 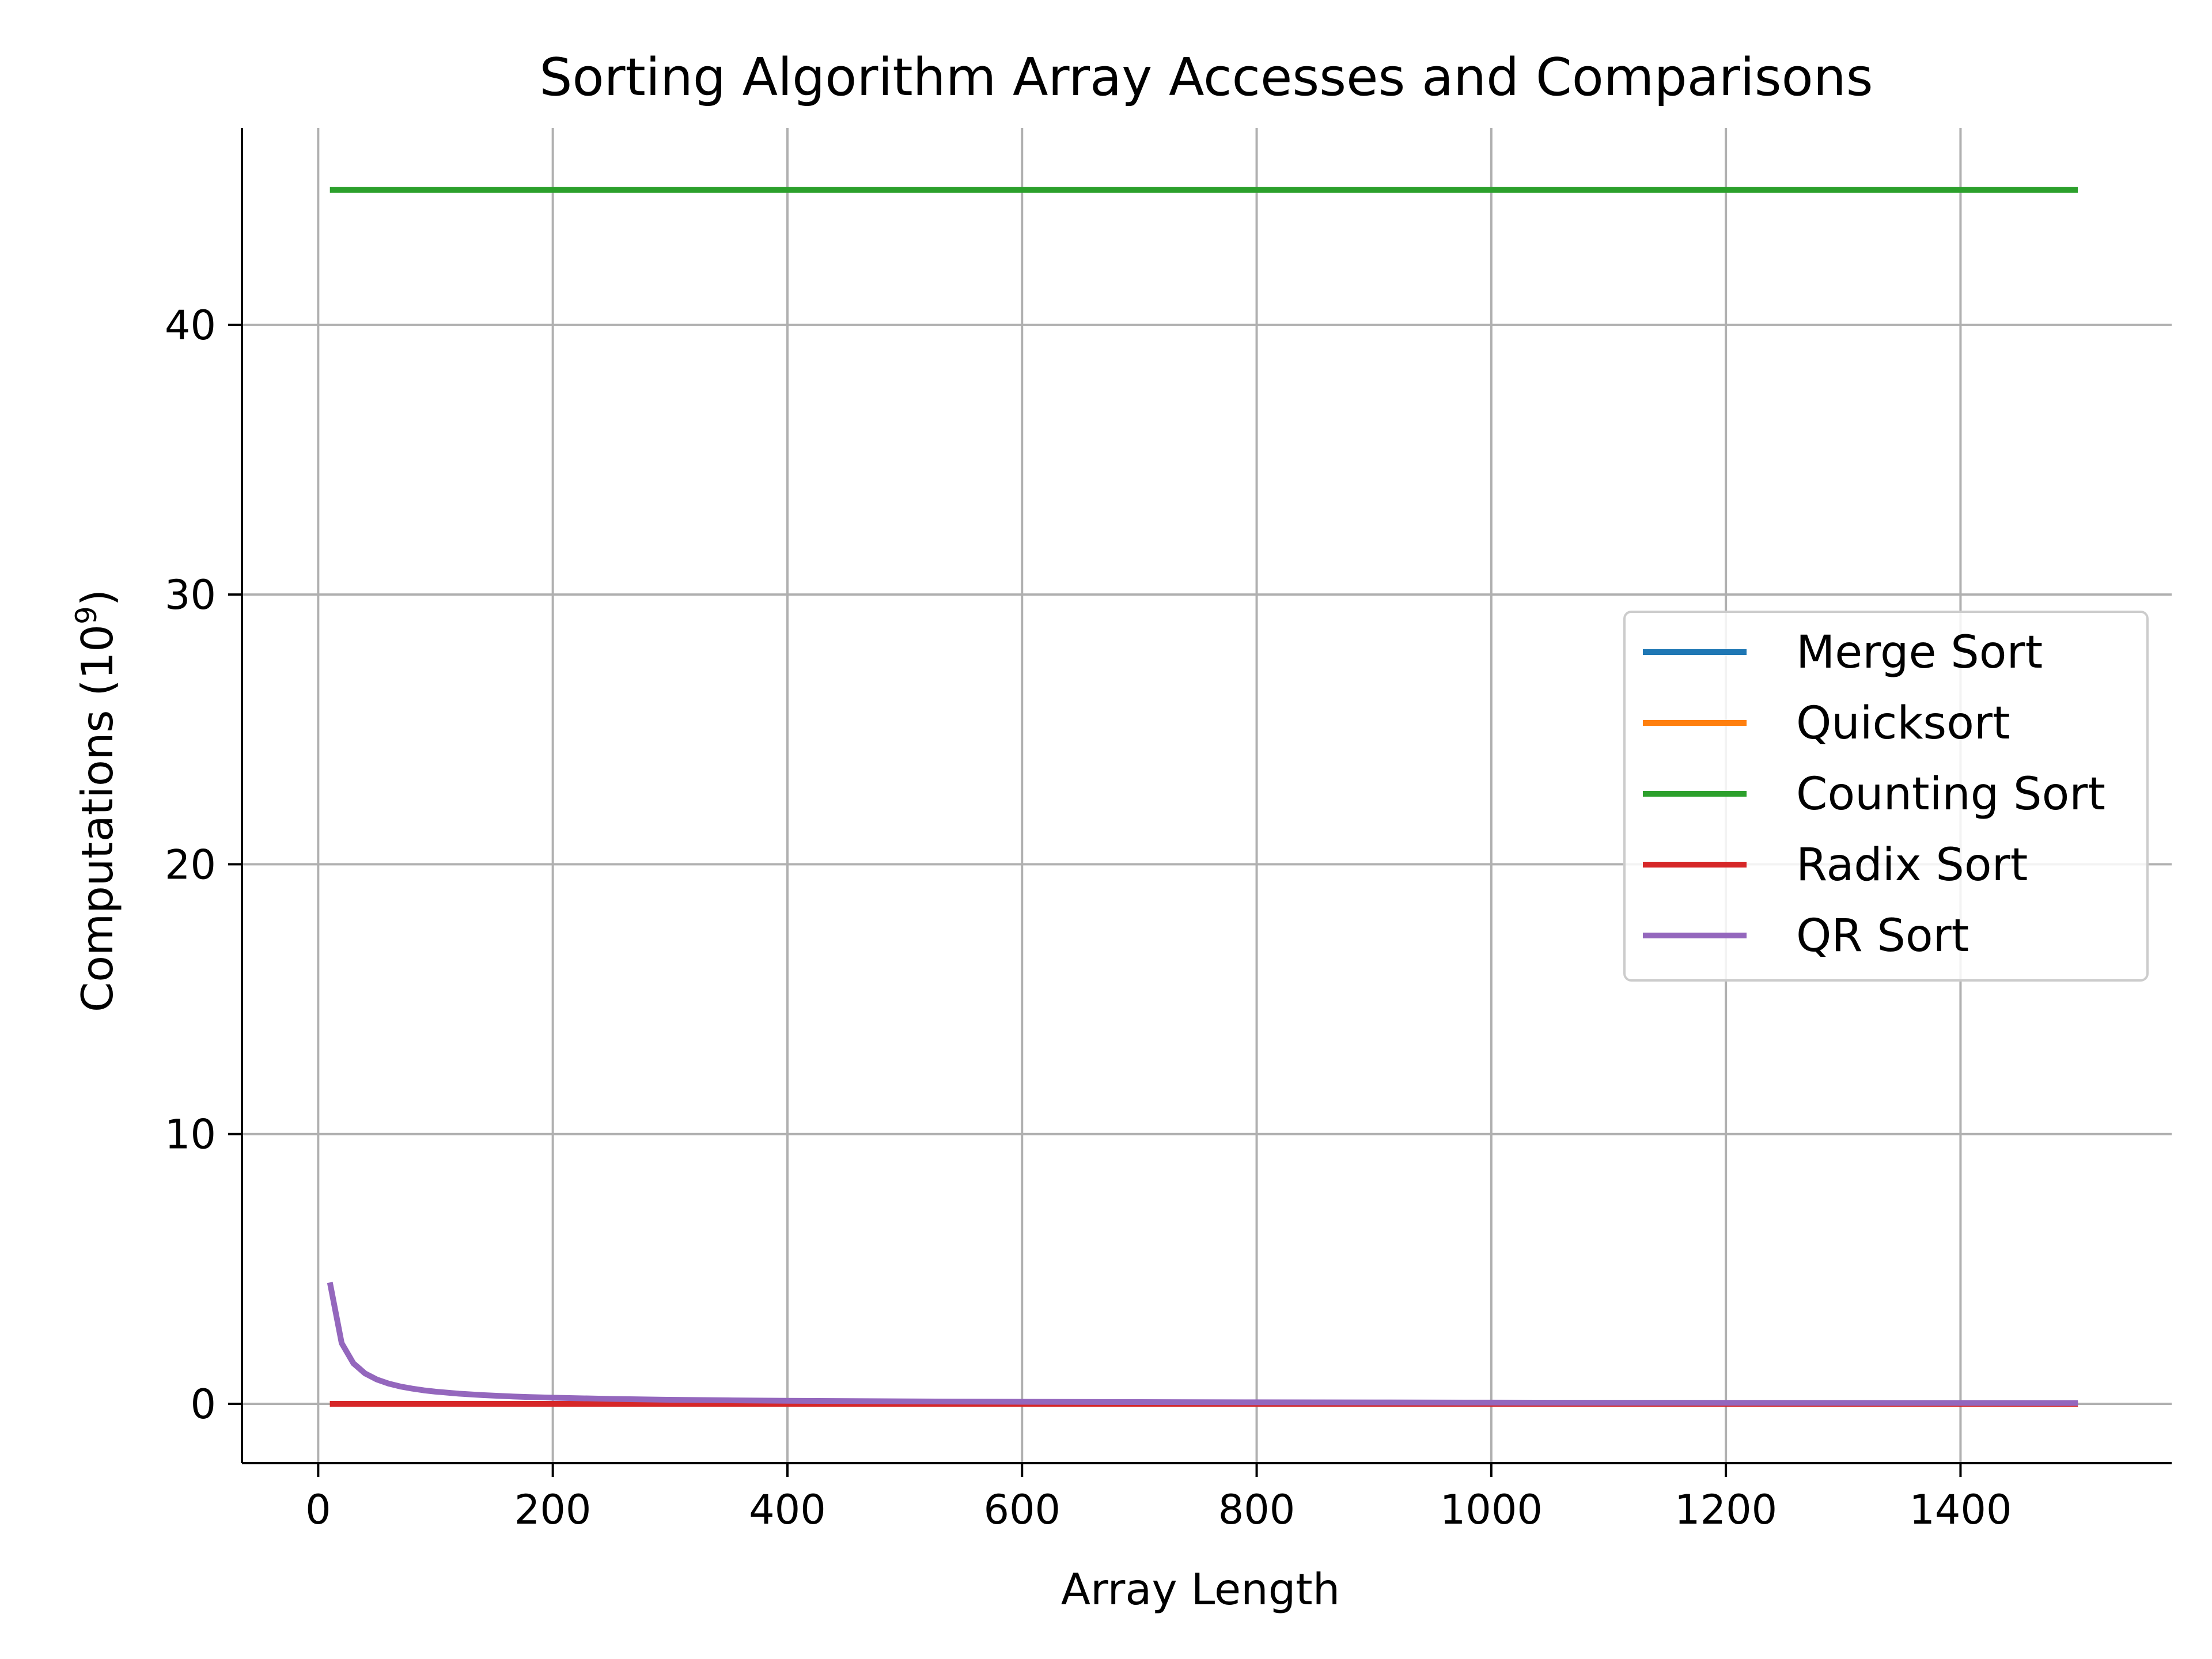 I want to click on x-tick-label-0: 0, so click(x=318, y=1509).